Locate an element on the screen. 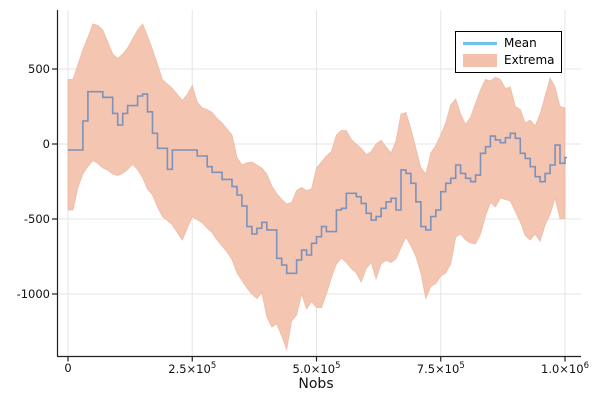 The width and height of the screenshot is (600, 400). x-tick-label: 2.5×10⁵ is located at coordinates (192, 368).